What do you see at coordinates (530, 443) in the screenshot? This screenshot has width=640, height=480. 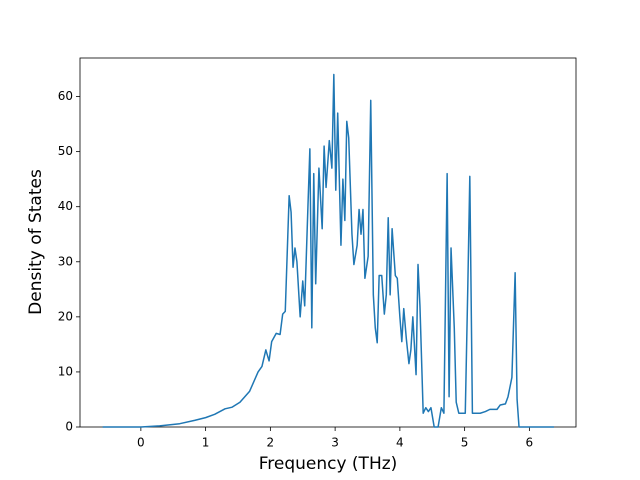 I see `x-tick-label: 6` at bounding box center [530, 443].